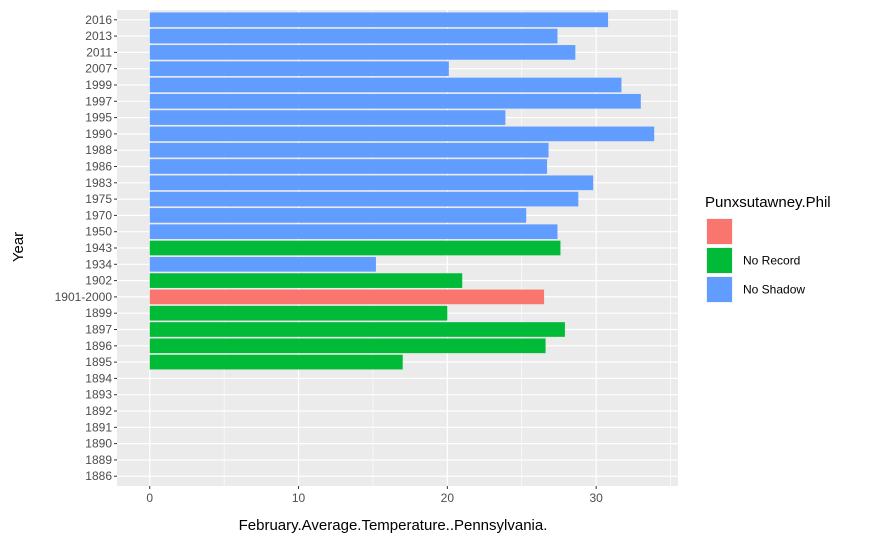 This screenshot has height=540, width=875. What do you see at coordinates (353, 36) in the screenshot?
I see `bar-2013` at bounding box center [353, 36].